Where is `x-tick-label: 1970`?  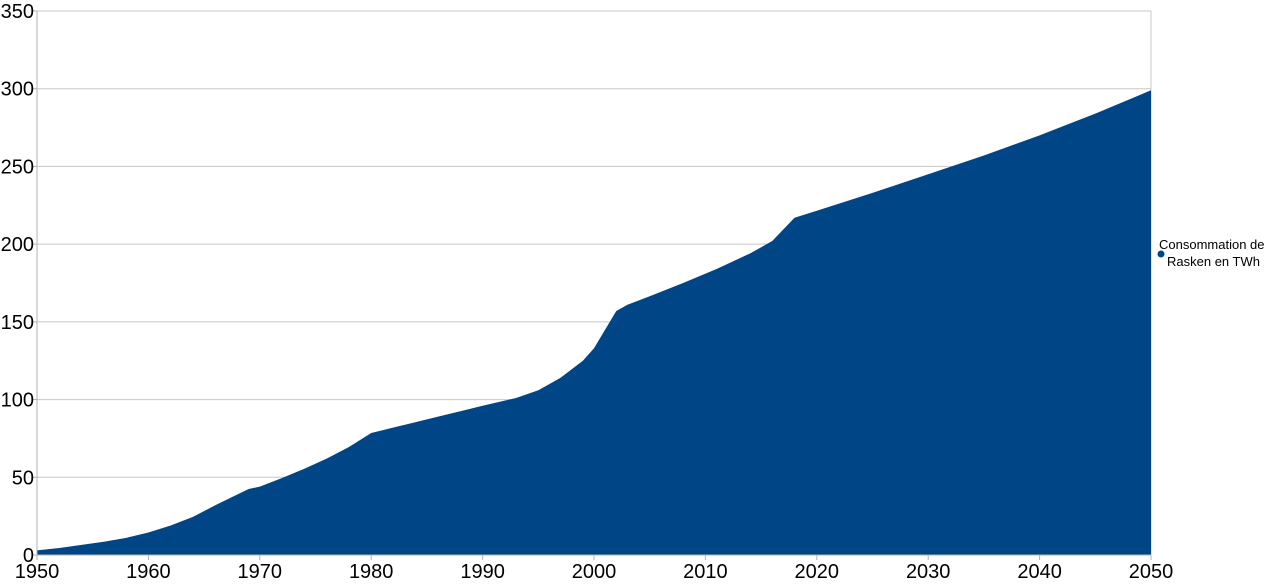 x-tick-label: 1970 is located at coordinates (260, 572).